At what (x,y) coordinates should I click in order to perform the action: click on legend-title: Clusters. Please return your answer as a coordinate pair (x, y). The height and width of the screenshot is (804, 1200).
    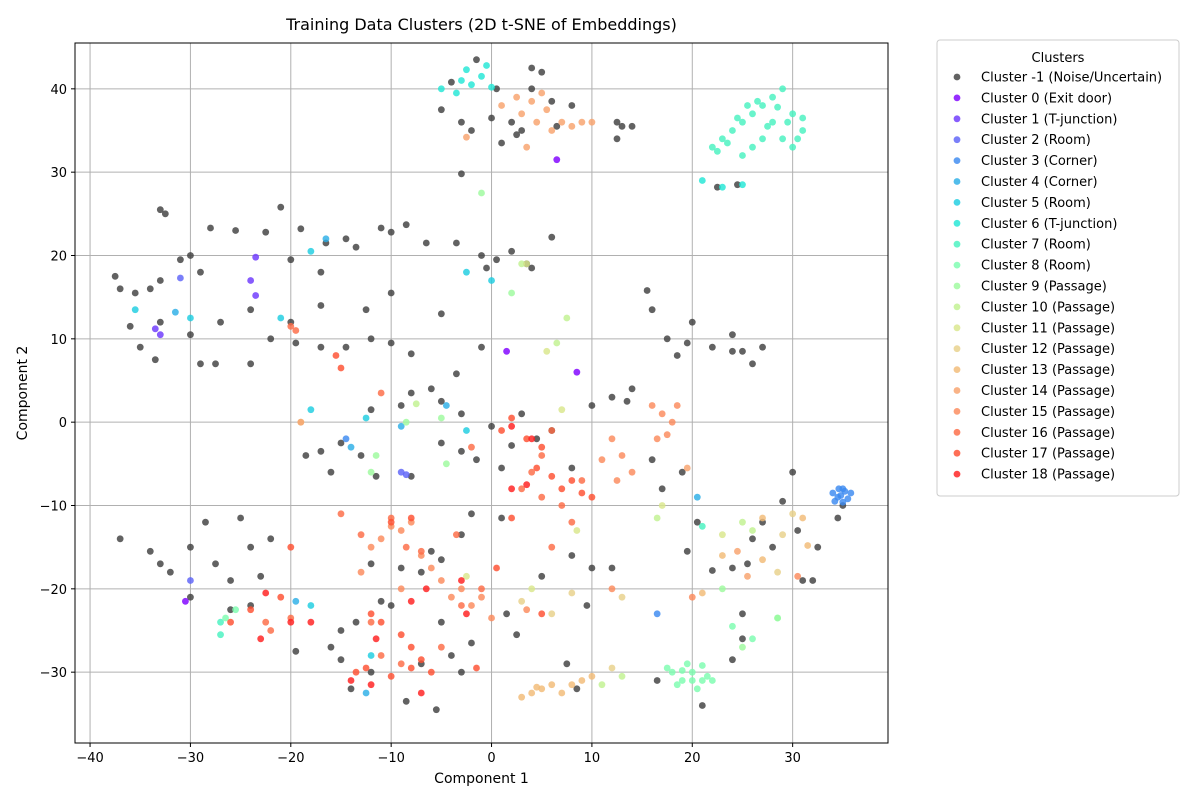
    Looking at the image, I should click on (1058, 58).